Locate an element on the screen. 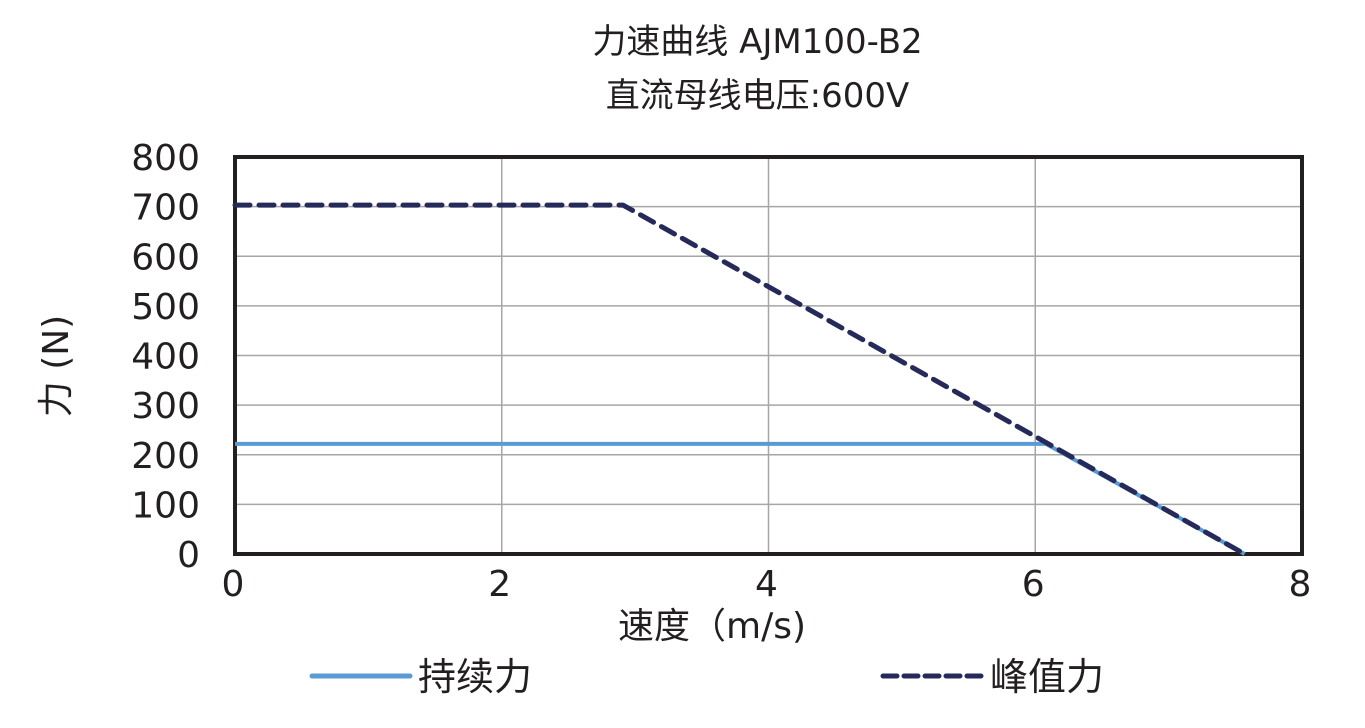  y-tick-label: 0 is located at coordinates (188, 555).